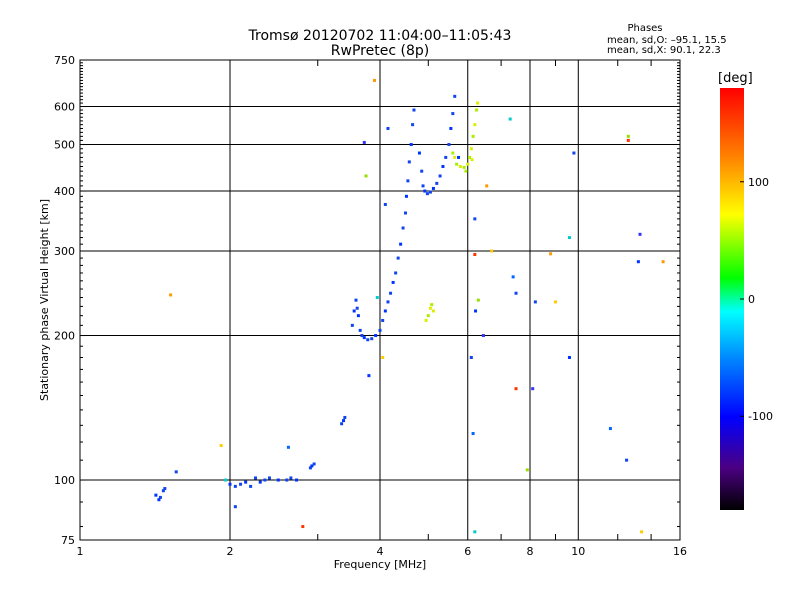  What do you see at coordinates (64, 145) in the screenshot?
I see `y-tick-label: 500` at bounding box center [64, 145].